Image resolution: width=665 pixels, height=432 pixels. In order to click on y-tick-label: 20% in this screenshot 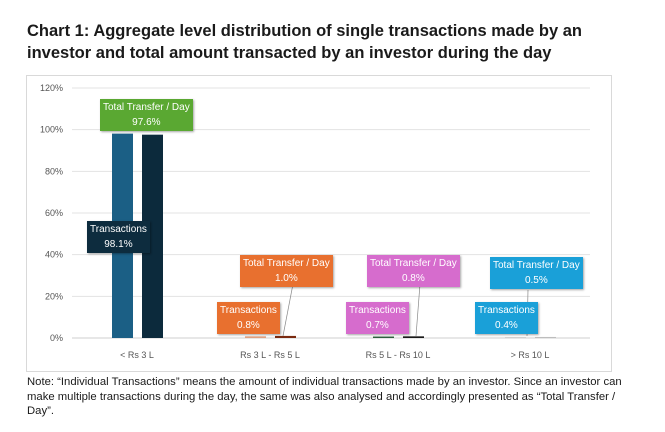, I will do `click(54, 296)`.